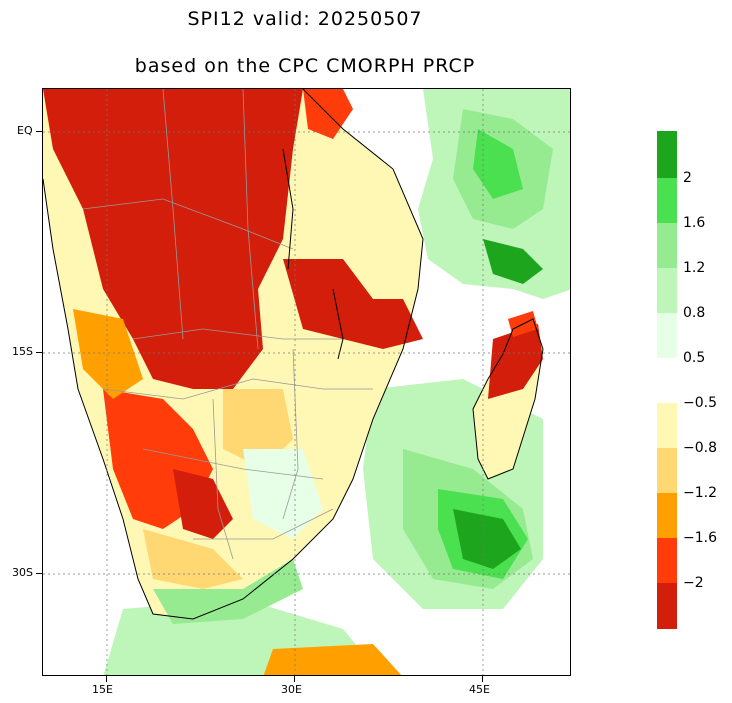  Describe the element at coordinates (700, 538) in the screenshot. I see `legend-label: −1.6` at that location.